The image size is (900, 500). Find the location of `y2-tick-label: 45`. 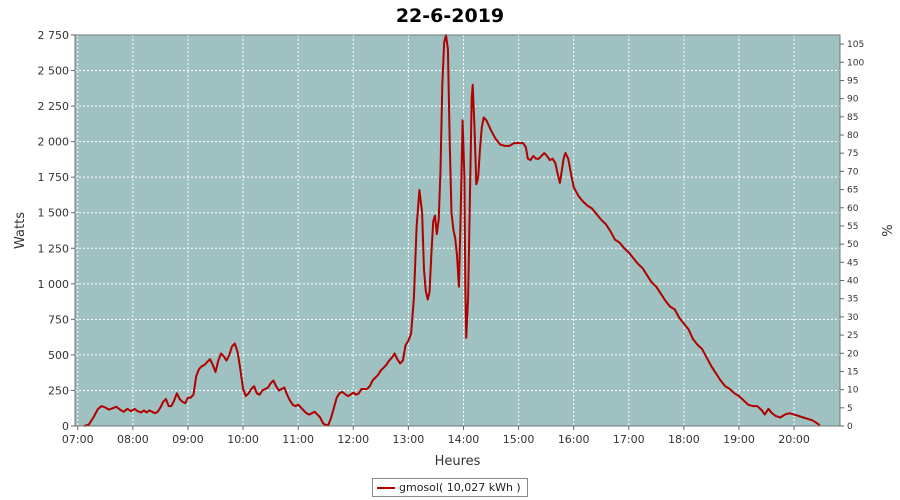

y2-tick-label: 45 is located at coordinates (852, 263).